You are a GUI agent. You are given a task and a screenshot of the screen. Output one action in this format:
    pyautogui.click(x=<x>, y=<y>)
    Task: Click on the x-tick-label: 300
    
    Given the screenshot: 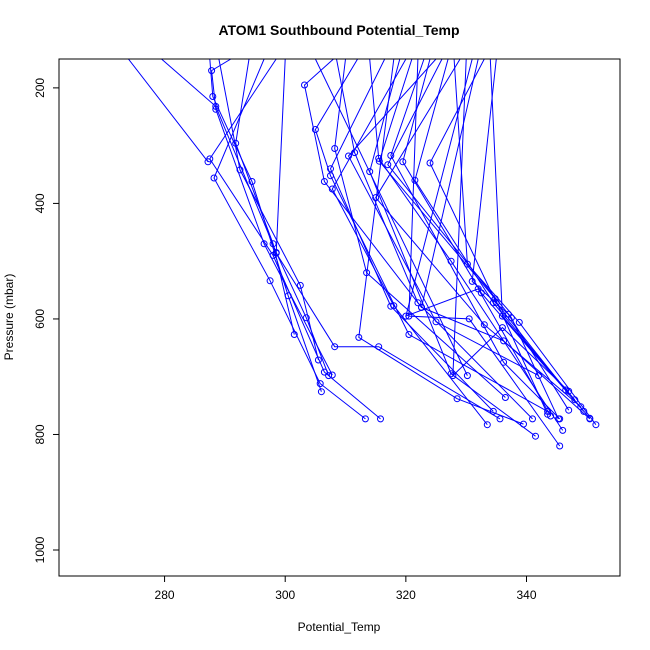 What is the action you would take?
    pyautogui.click(x=285, y=595)
    